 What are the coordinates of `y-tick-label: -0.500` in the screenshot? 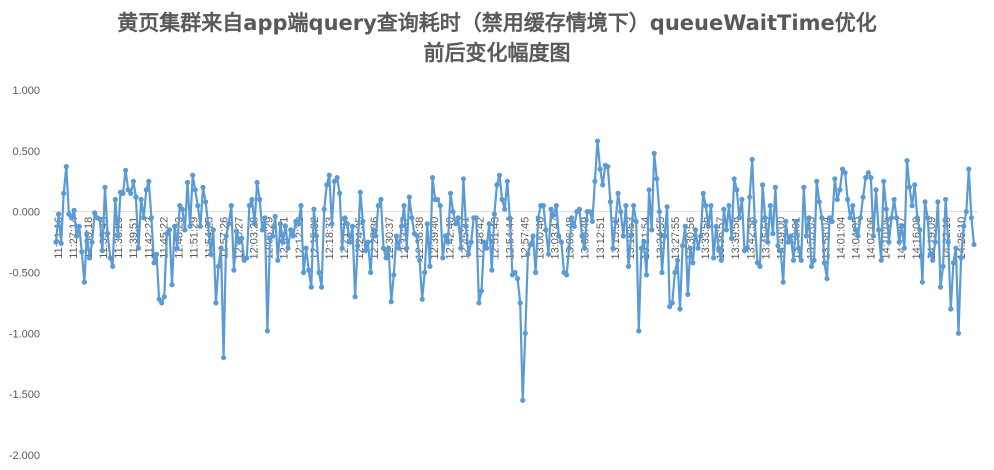 It's located at (24, 274).